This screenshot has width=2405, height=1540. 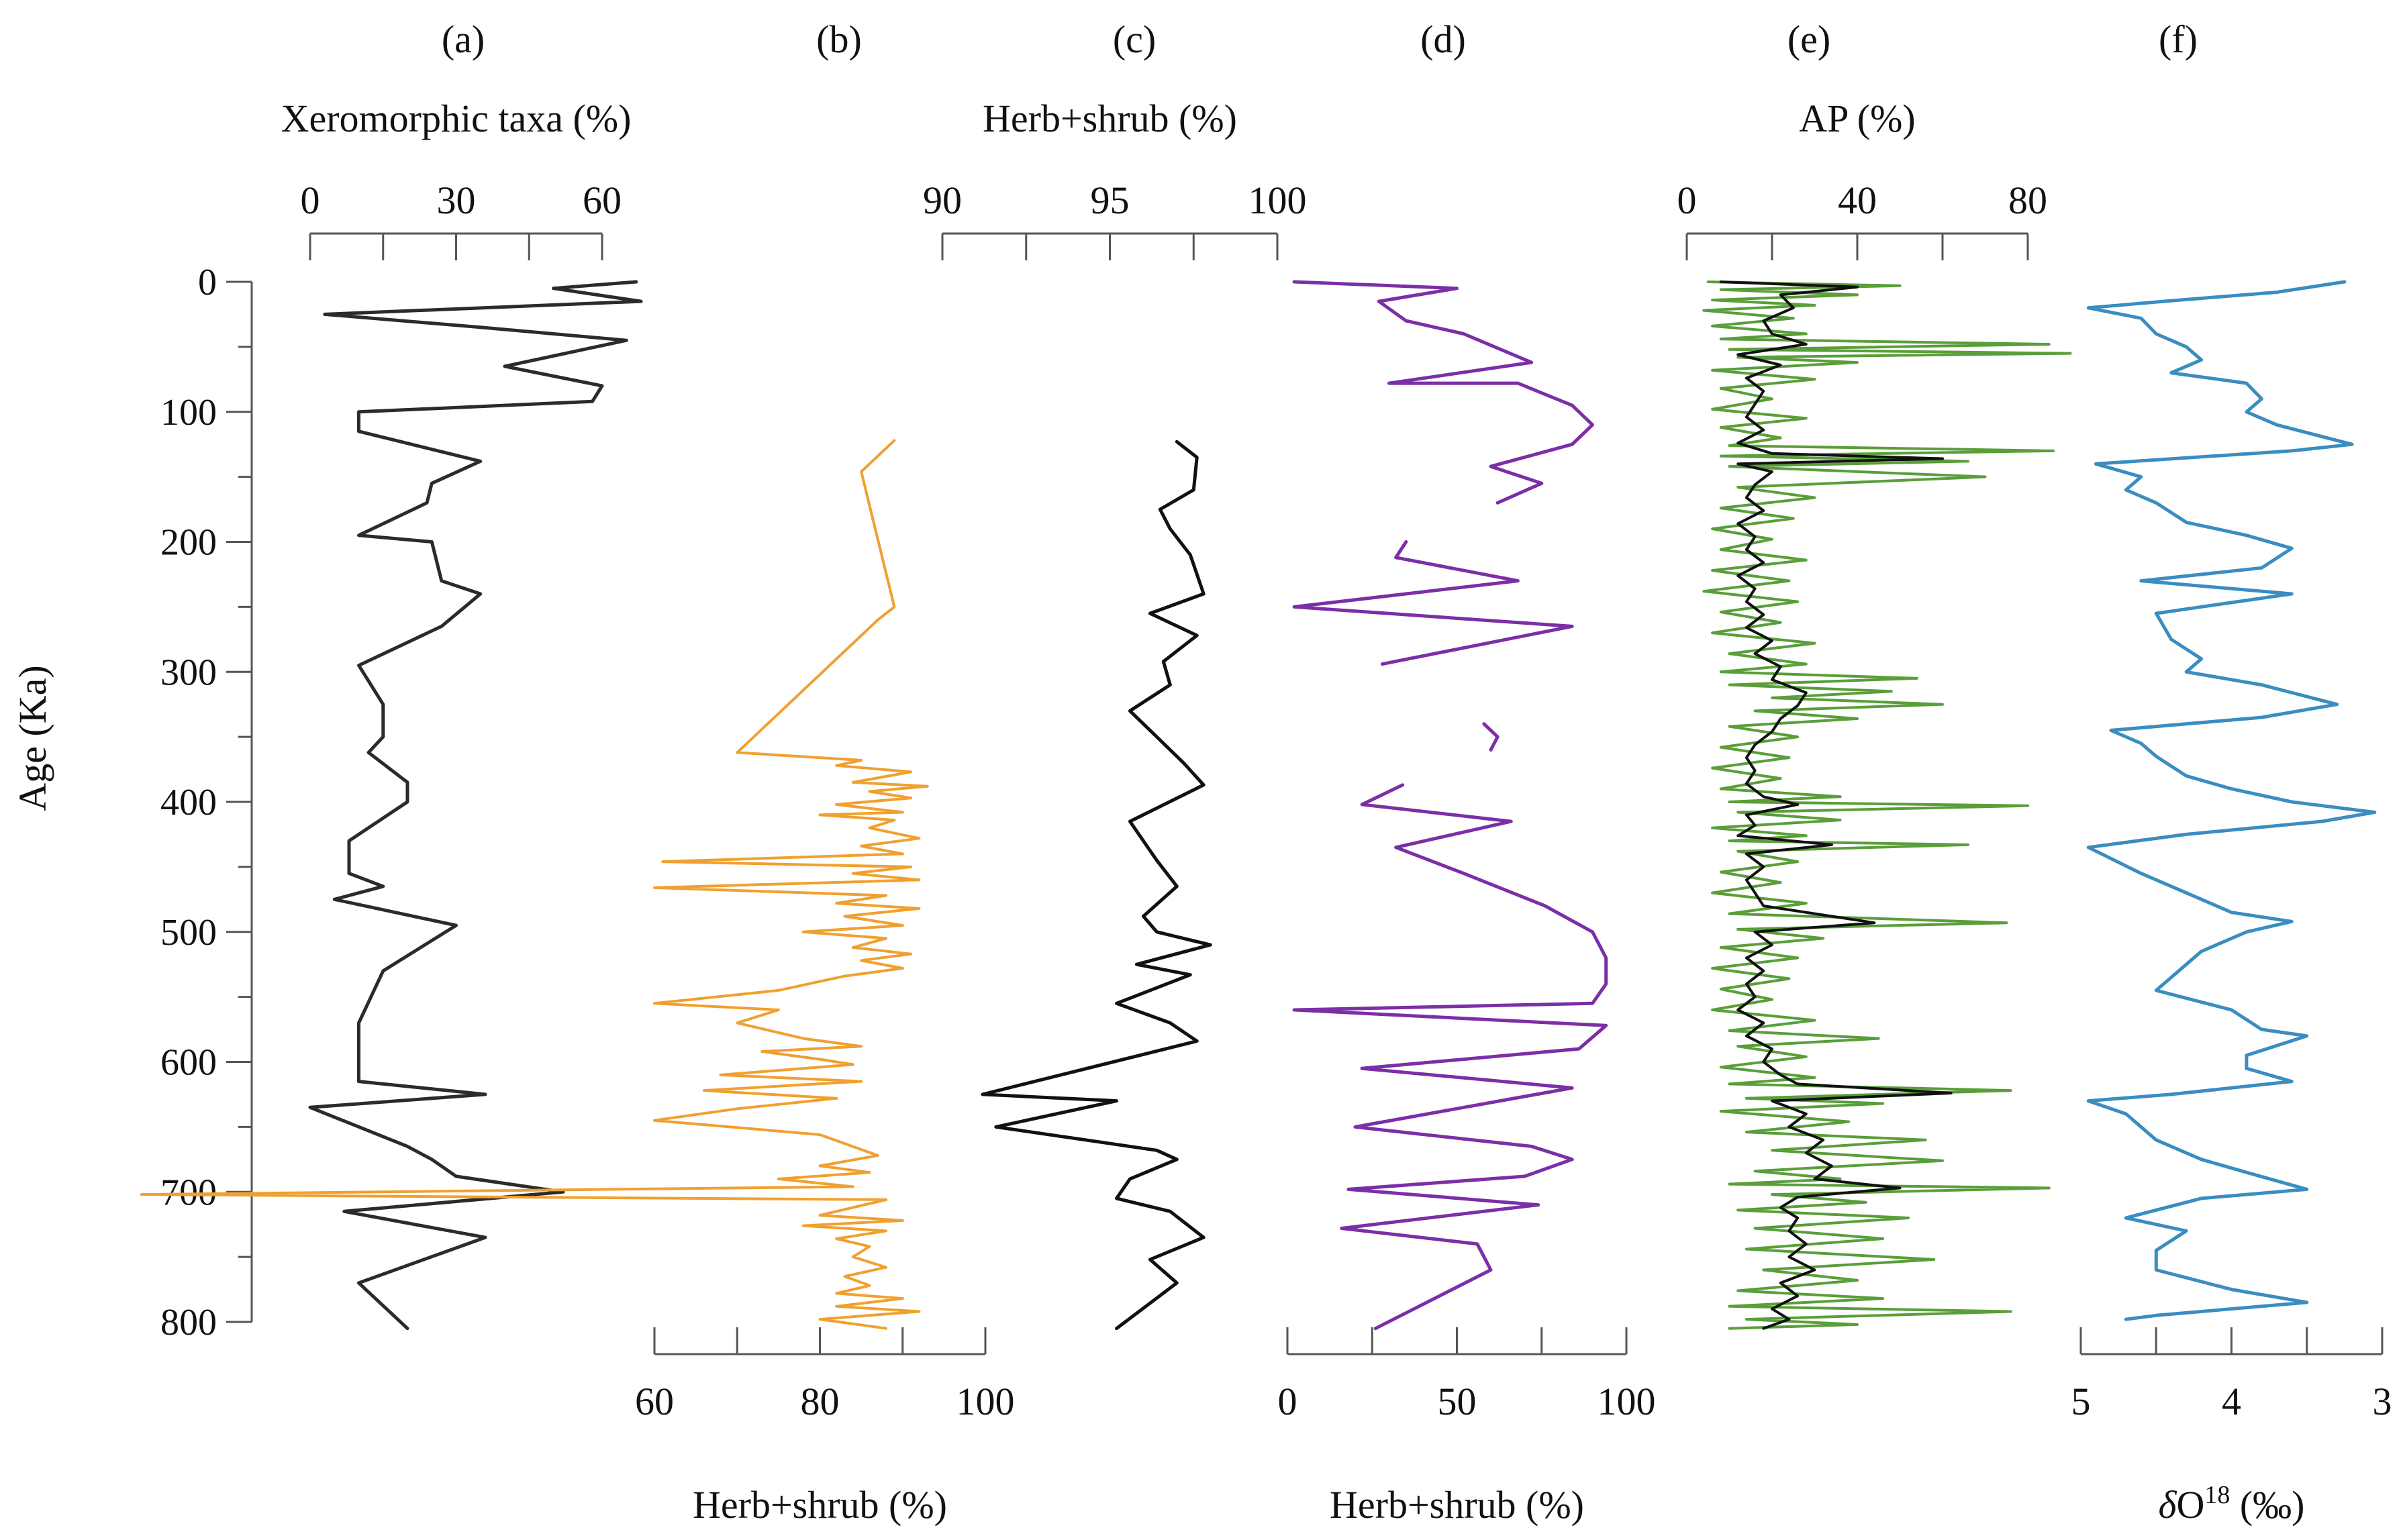 I want to click on age-tick-label: 500, so click(x=188, y=933).